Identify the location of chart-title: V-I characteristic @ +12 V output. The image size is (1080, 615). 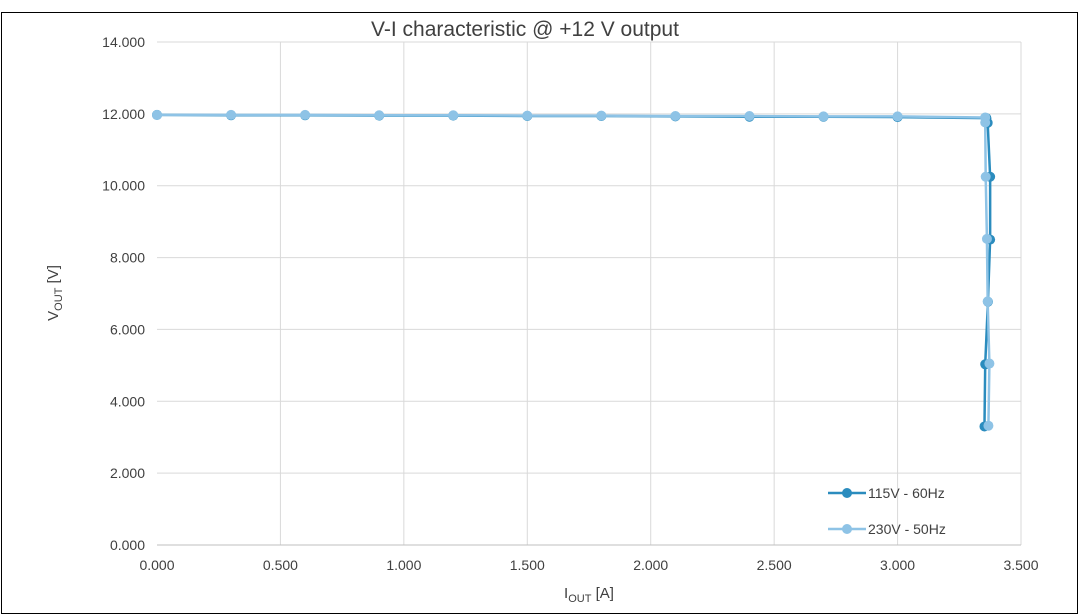
(525, 29).